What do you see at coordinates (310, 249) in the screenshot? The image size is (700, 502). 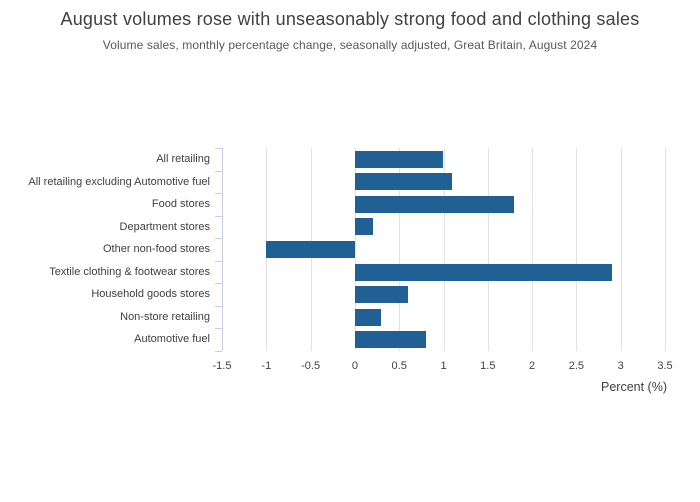 I see `bar-other-non-food-stores` at bounding box center [310, 249].